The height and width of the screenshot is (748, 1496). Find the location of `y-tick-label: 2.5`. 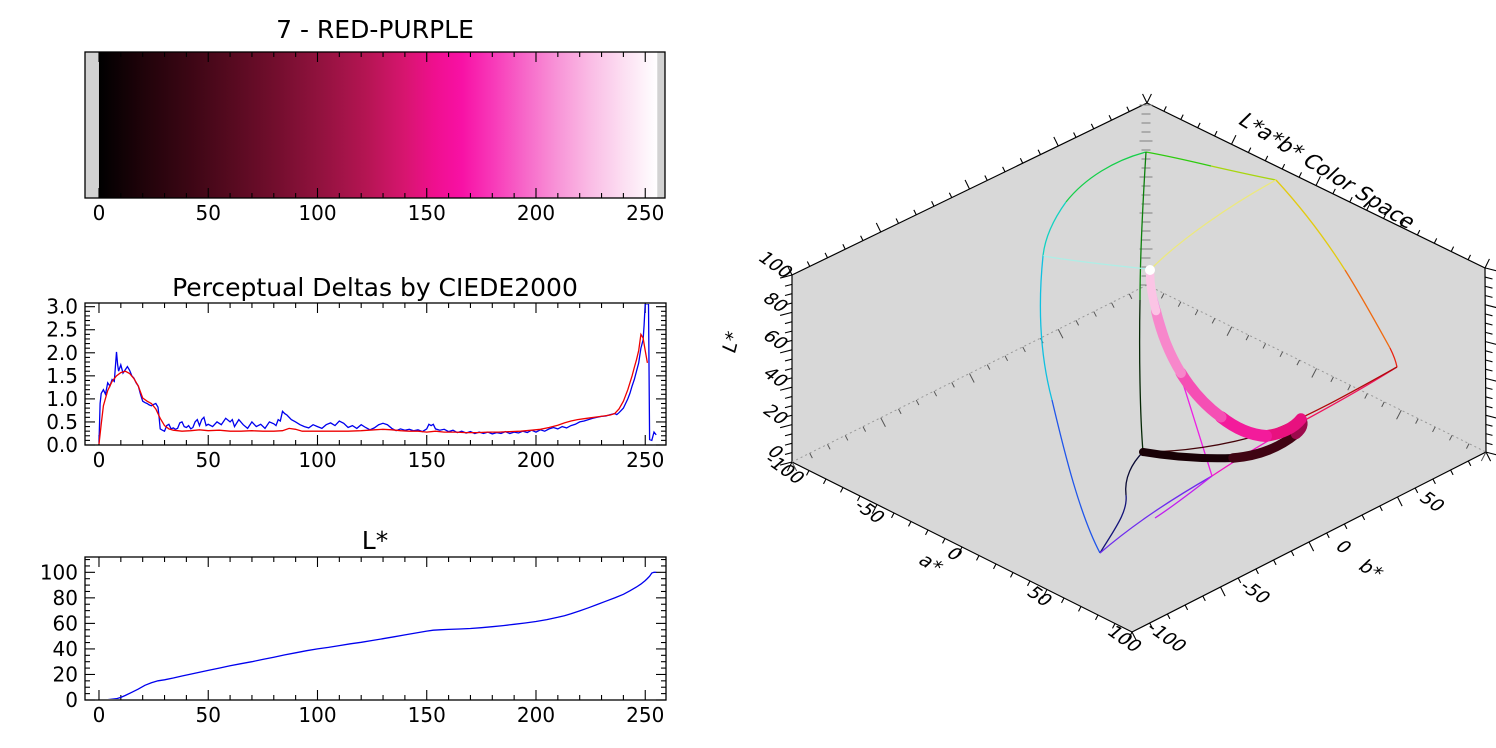

y-tick-label: 2.5 is located at coordinates (62, 330).